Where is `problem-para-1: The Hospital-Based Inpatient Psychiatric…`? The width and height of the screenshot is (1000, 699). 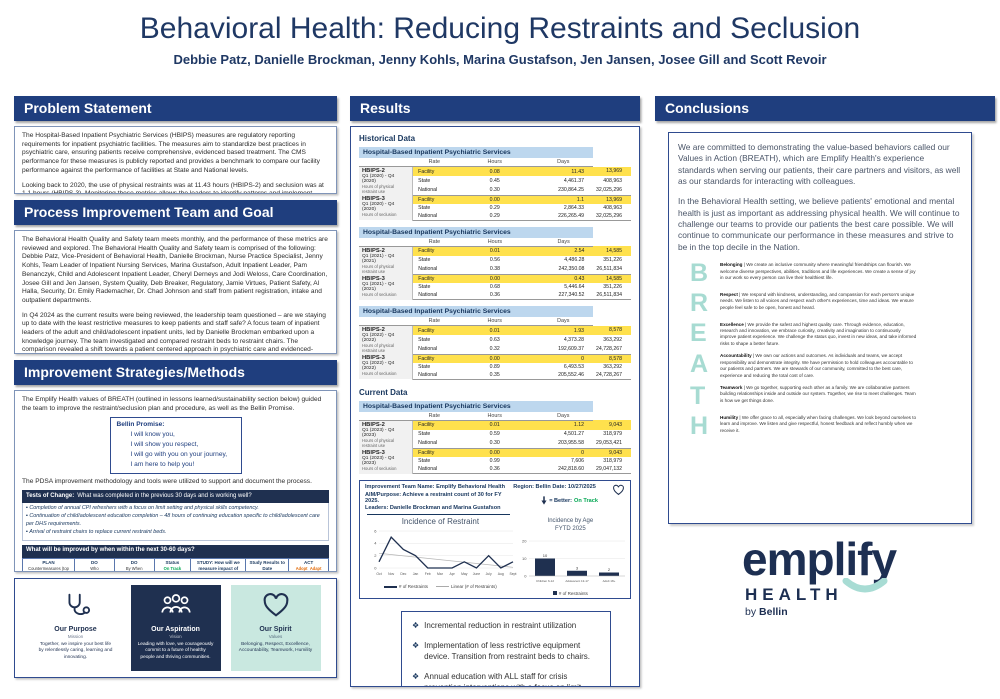 problem-para-1: The Hospital-Based Inpatient Psychiatric… is located at coordinates (171, 153).